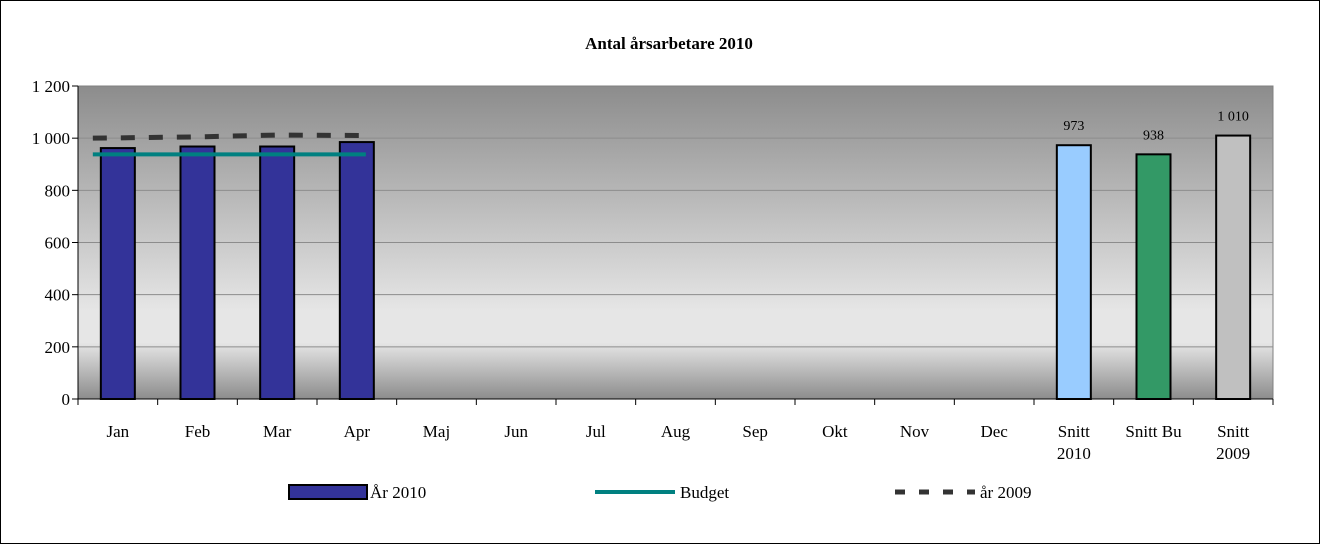  I want to click on legend-label: Budget, so click(704, 492).